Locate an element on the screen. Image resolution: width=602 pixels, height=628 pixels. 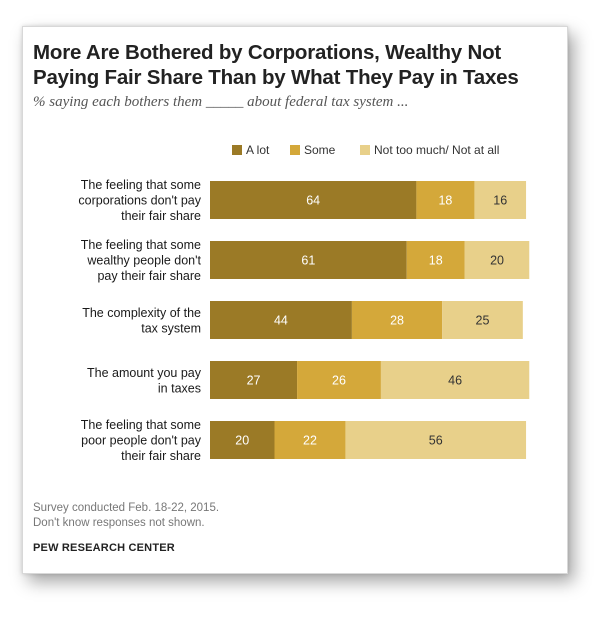
value-label-not-too-much-2: 20 is located at coordinates (497, 261).